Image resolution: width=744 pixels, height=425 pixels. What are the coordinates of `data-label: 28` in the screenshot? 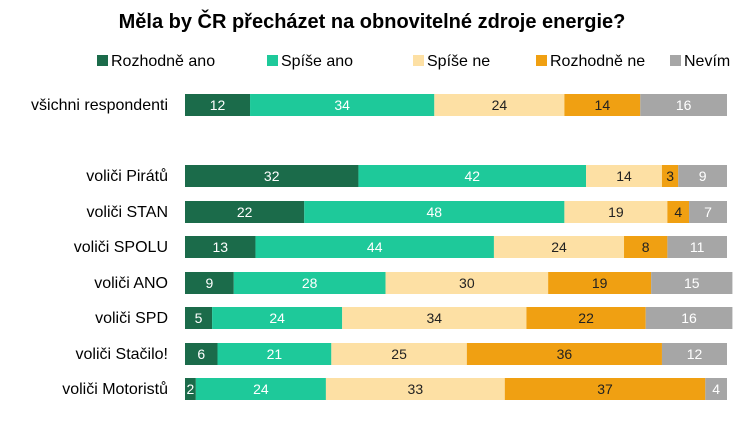 It's located at (310, 283).